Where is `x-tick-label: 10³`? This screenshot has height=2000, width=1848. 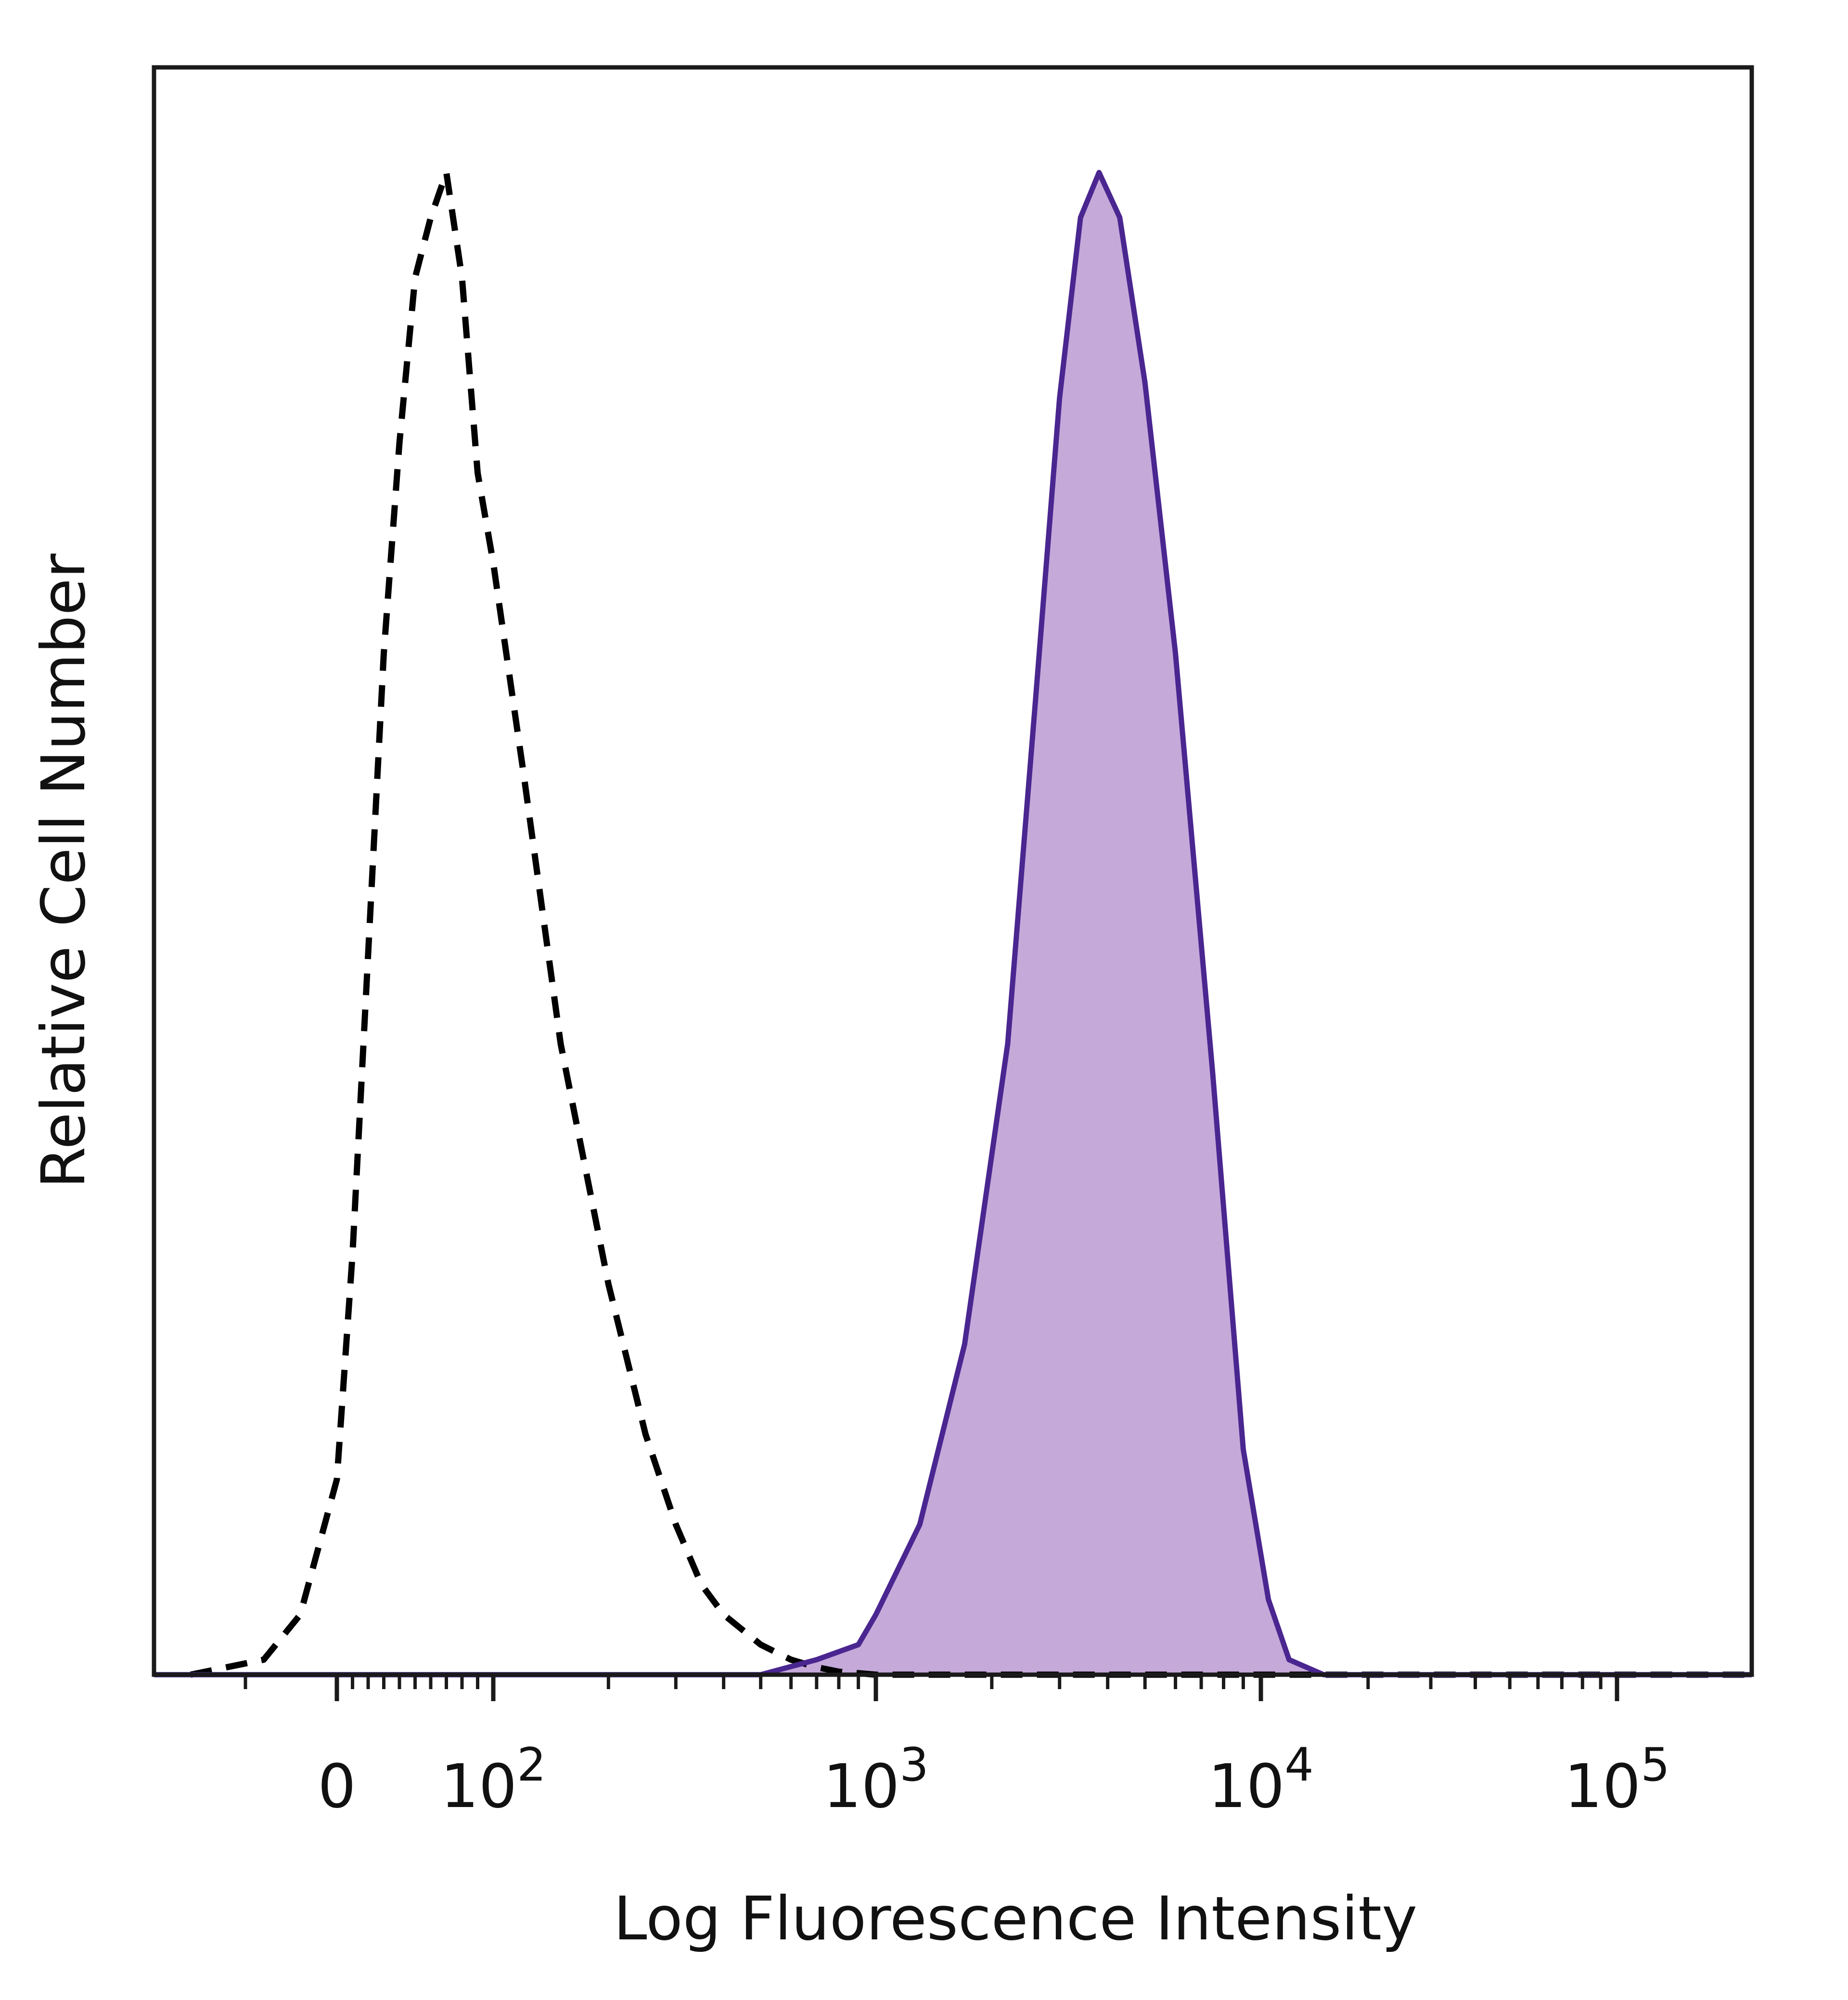 x-tick-label: 10³ is located at coordinates (876, 1780).